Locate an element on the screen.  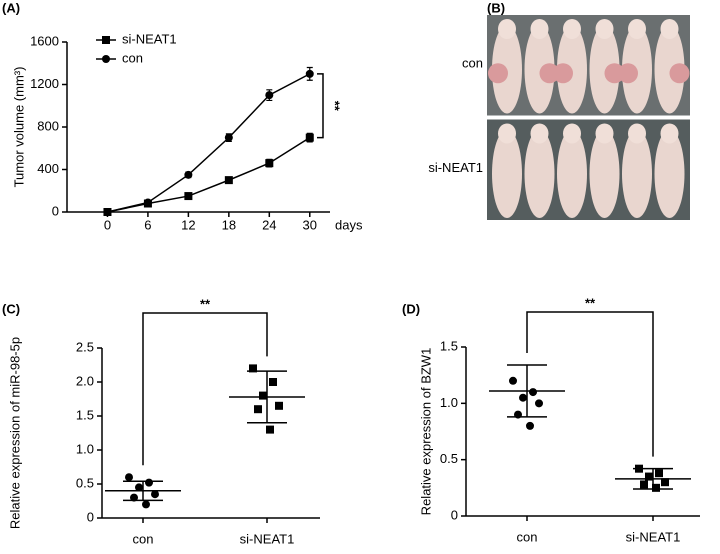
significance-bracket is located at coordinates (320, 106).